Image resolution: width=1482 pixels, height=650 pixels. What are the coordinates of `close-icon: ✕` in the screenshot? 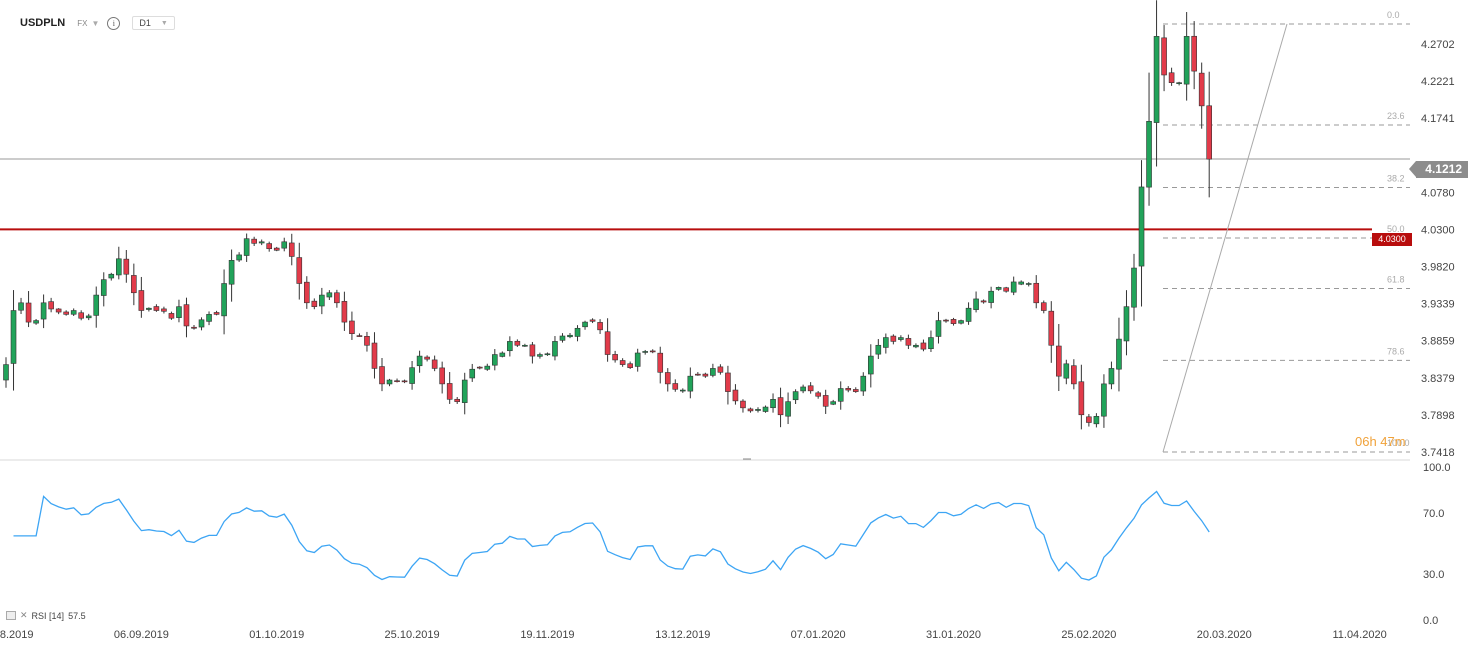 It's located at (24, 615).